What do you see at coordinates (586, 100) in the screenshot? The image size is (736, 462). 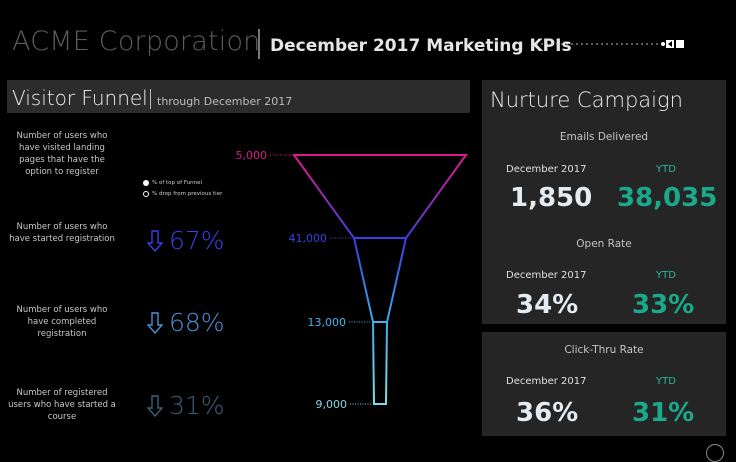 I see `nurture-title: Nurture Campaign` at bounding box center [586, 100].